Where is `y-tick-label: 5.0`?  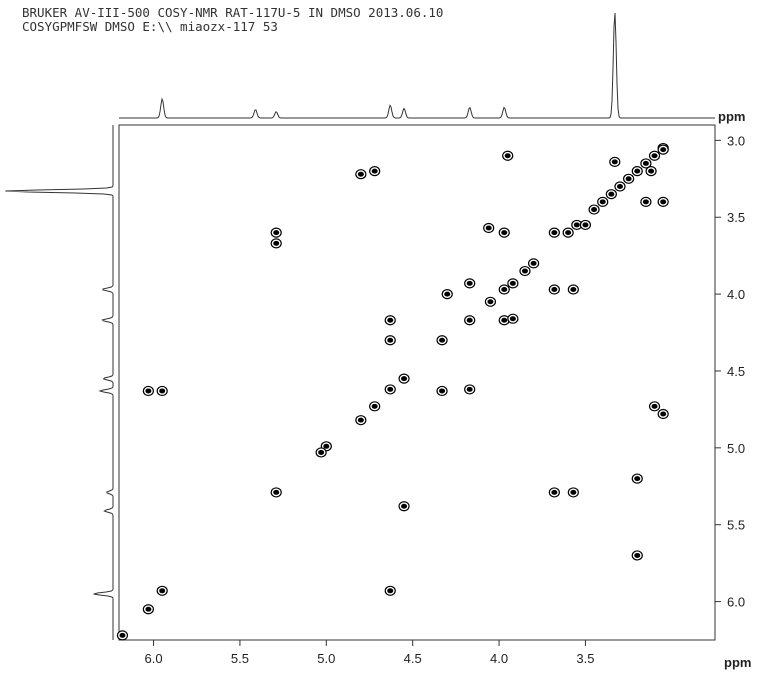
y-tick-label: 5.0 is located at coordinates (736, 448).